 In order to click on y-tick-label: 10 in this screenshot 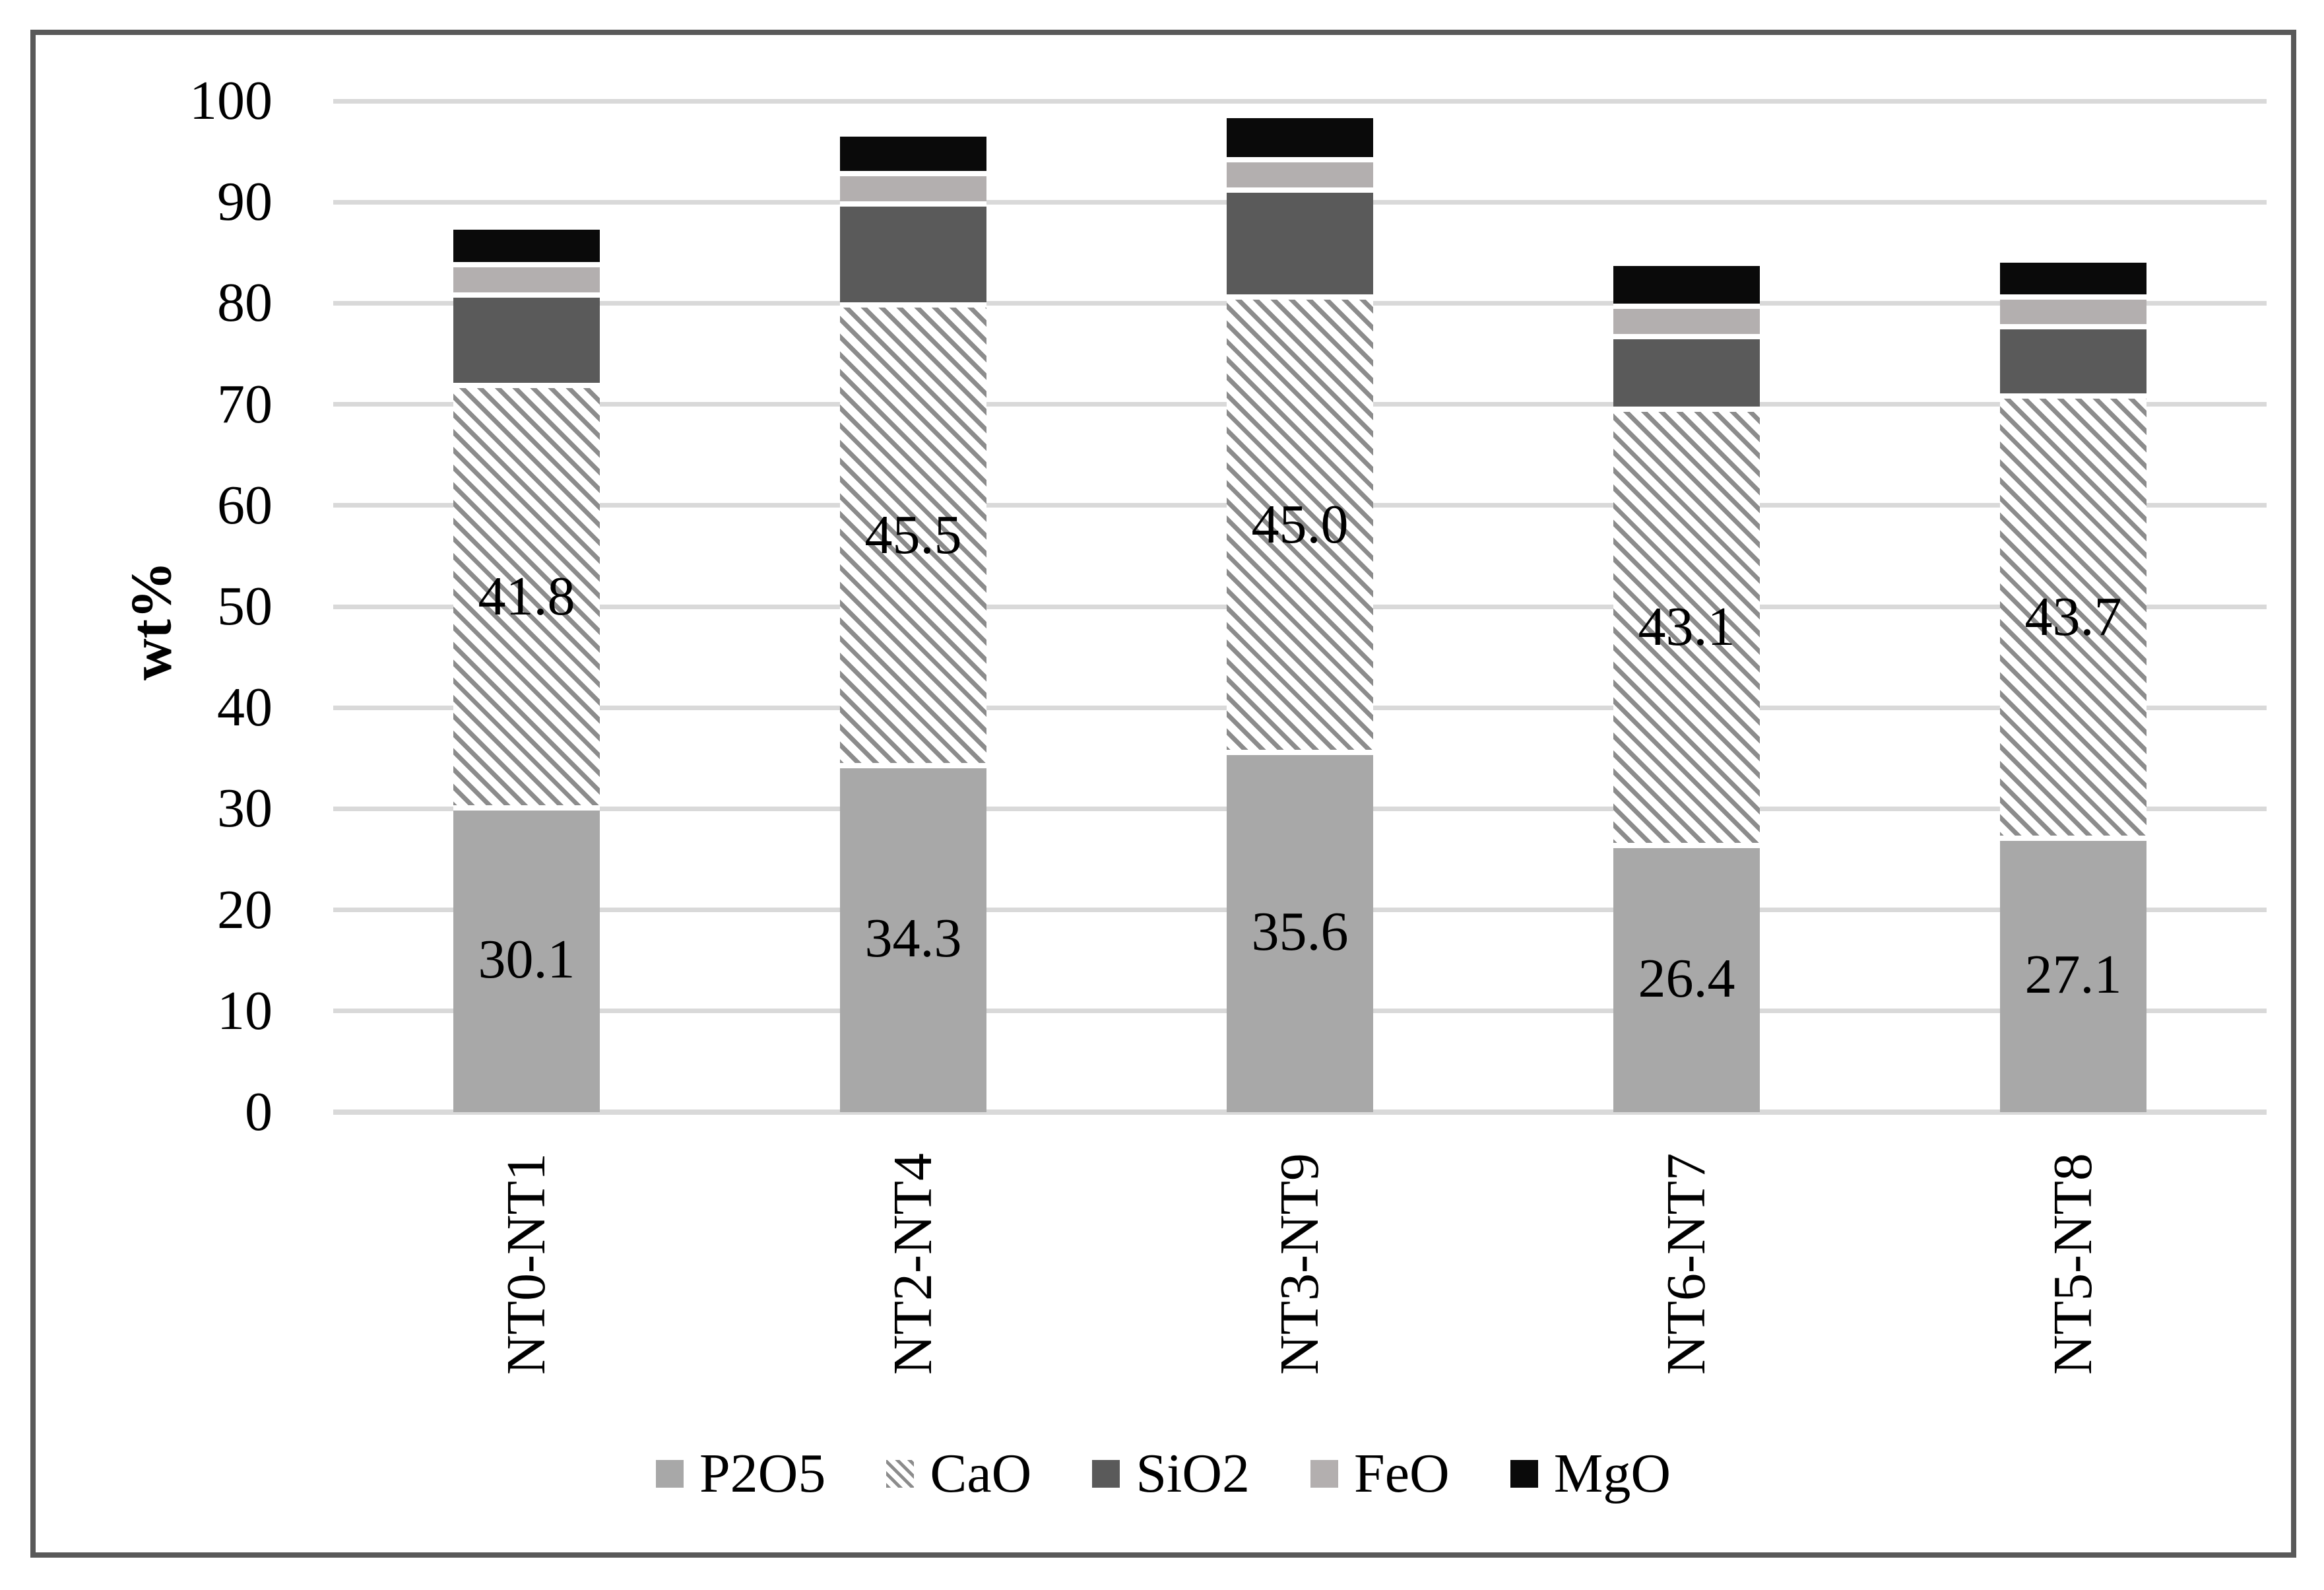, I will do `click(245, 1010)`.